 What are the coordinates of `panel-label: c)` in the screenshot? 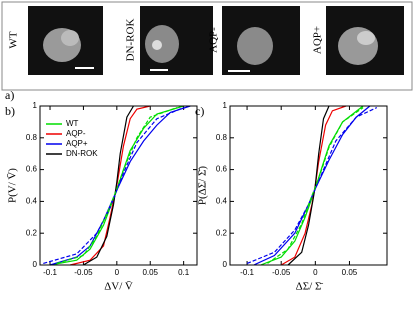 It's located at (199, 111).